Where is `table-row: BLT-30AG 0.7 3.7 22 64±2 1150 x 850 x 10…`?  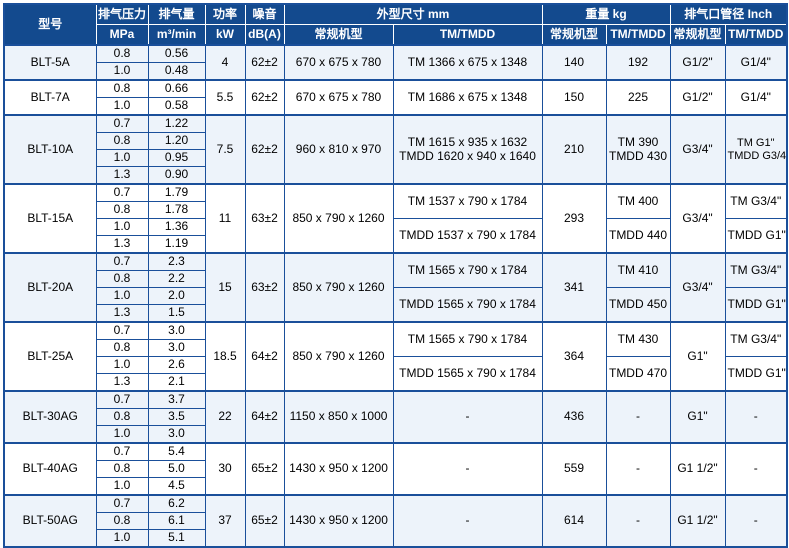
table-row: BLT-30AG 0.7 3.7 22 64±2 1150 x 850 x 10… is located at coordinates (395, 417).